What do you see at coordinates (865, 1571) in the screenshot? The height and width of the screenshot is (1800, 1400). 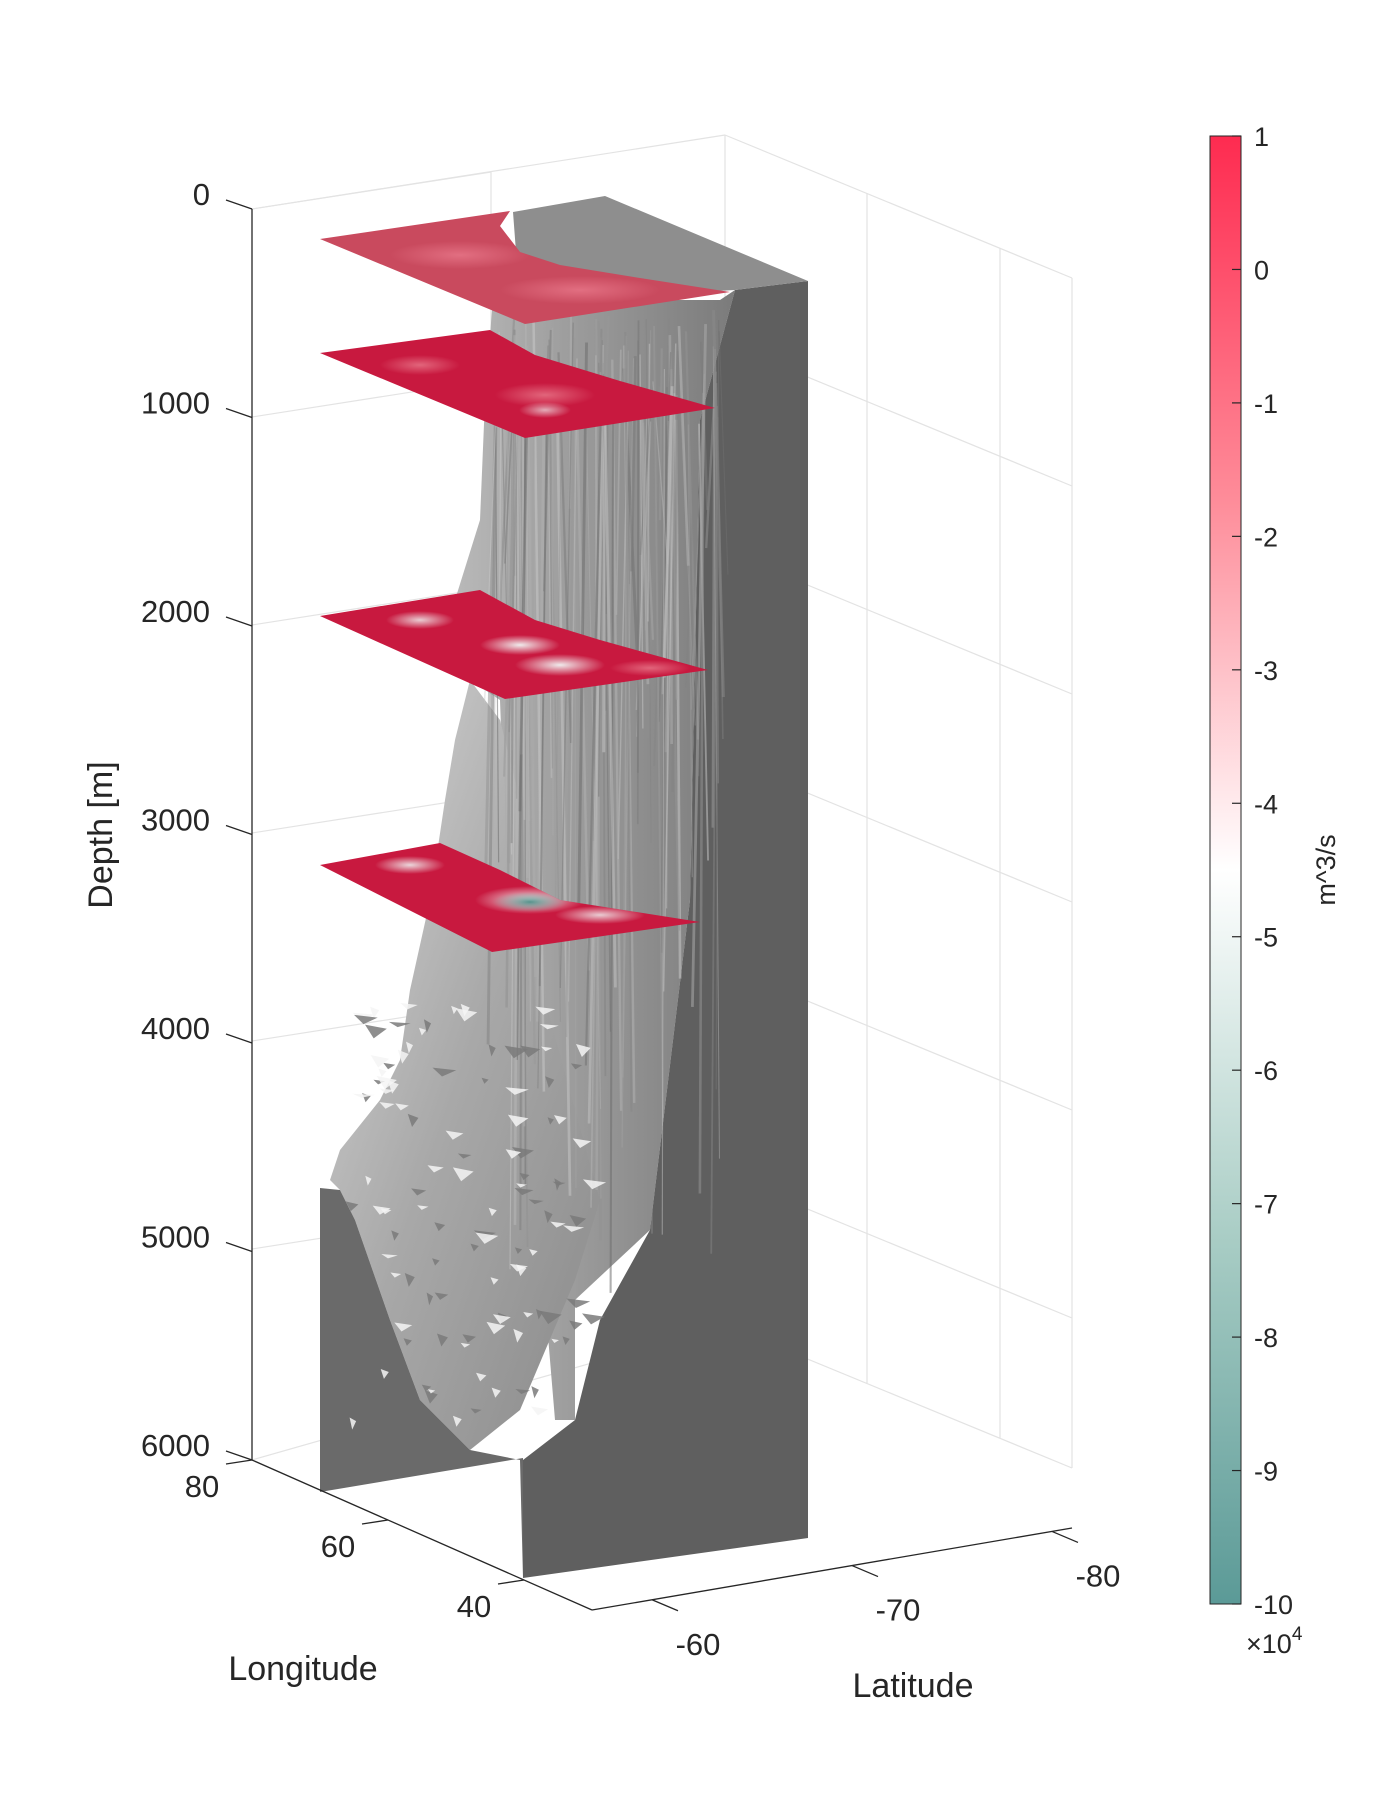 I see `latitude-tick-mark` at bounding box center [865, 1571].